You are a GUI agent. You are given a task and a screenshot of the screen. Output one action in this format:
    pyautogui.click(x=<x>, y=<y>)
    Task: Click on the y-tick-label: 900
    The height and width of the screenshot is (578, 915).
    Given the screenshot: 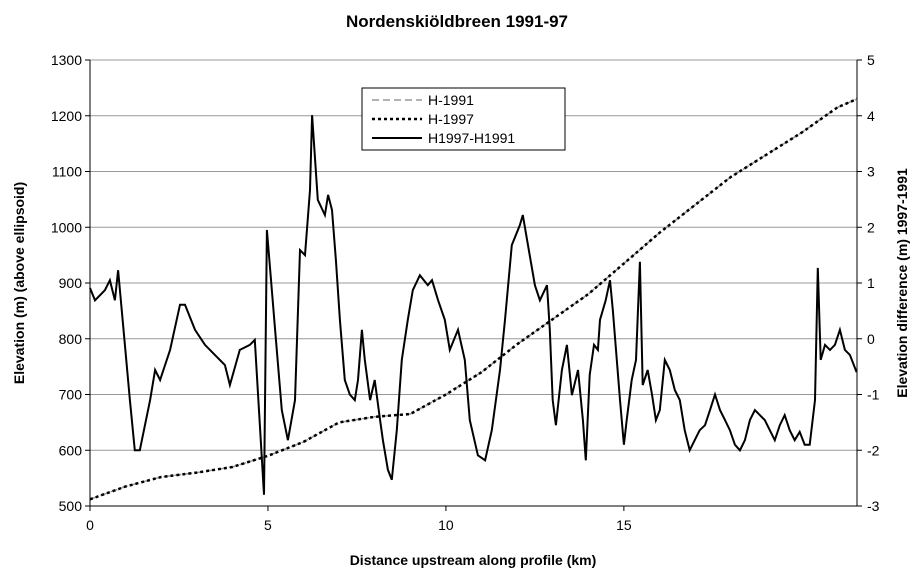 What is the action you would take?
    pyautogui.click(x=71, y=283)
    